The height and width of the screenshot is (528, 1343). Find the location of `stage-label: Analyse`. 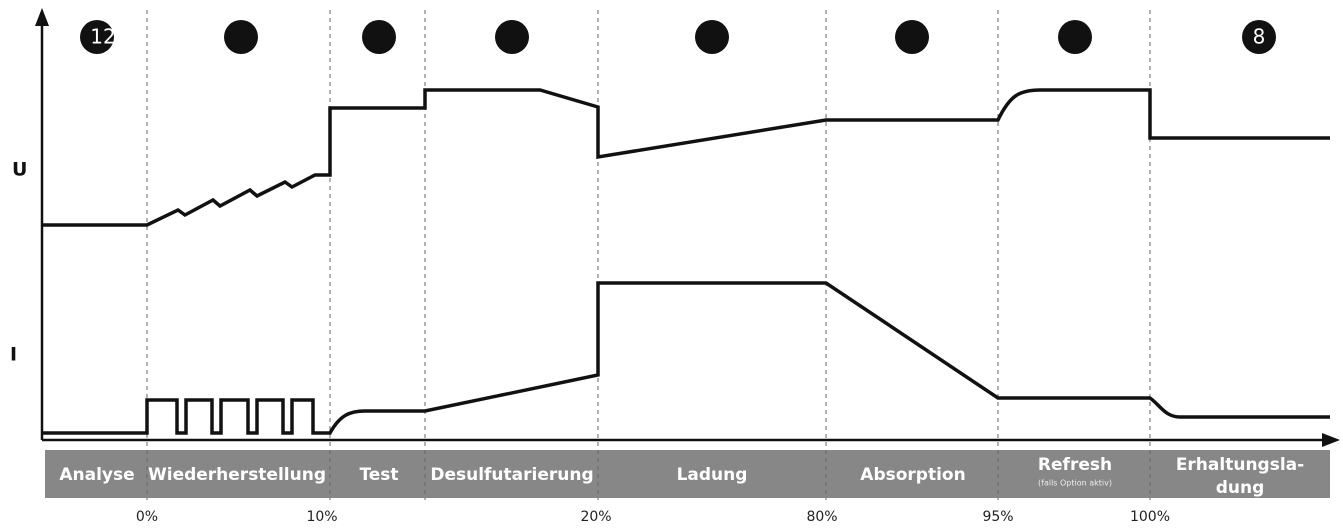

stage-label: Analyse is located at coordinates (96, 475).